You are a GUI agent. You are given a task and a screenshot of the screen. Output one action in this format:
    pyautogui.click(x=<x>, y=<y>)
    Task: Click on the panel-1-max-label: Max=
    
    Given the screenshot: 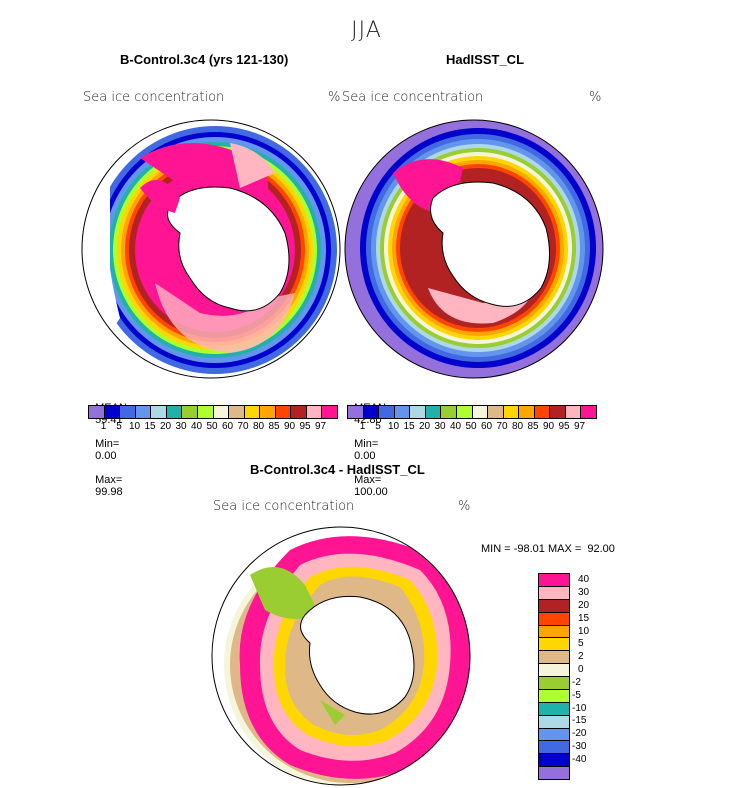 What is the action you would take?
    pyautogui.click(x=109, y=480)
    